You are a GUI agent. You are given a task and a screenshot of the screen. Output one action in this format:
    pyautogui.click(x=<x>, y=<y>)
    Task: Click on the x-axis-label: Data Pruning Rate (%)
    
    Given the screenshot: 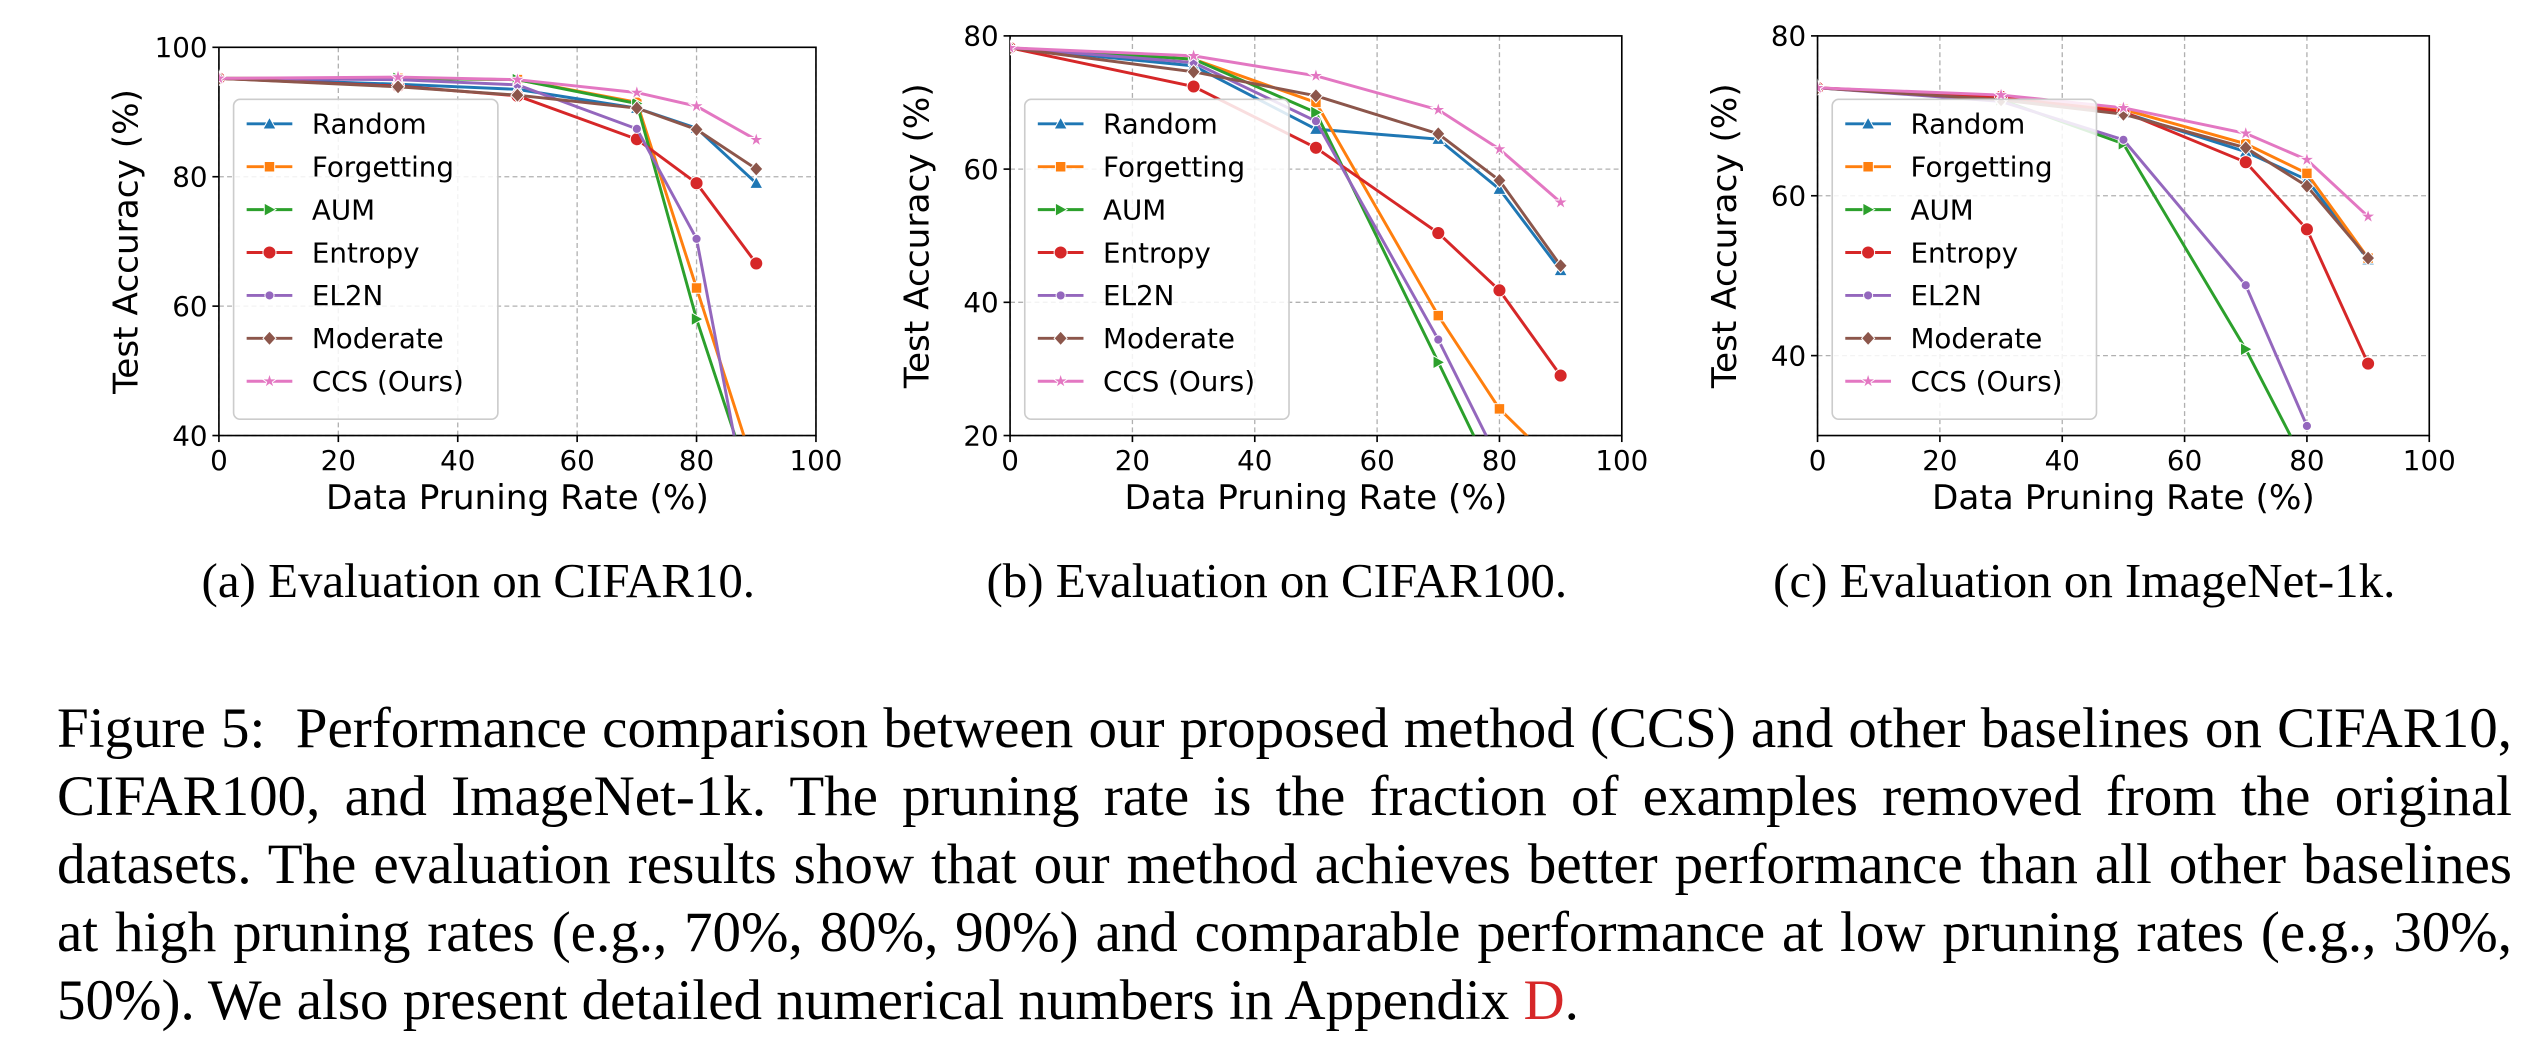 What is the action you would take?
    pyautogui.click(x=2123, y=498)
    